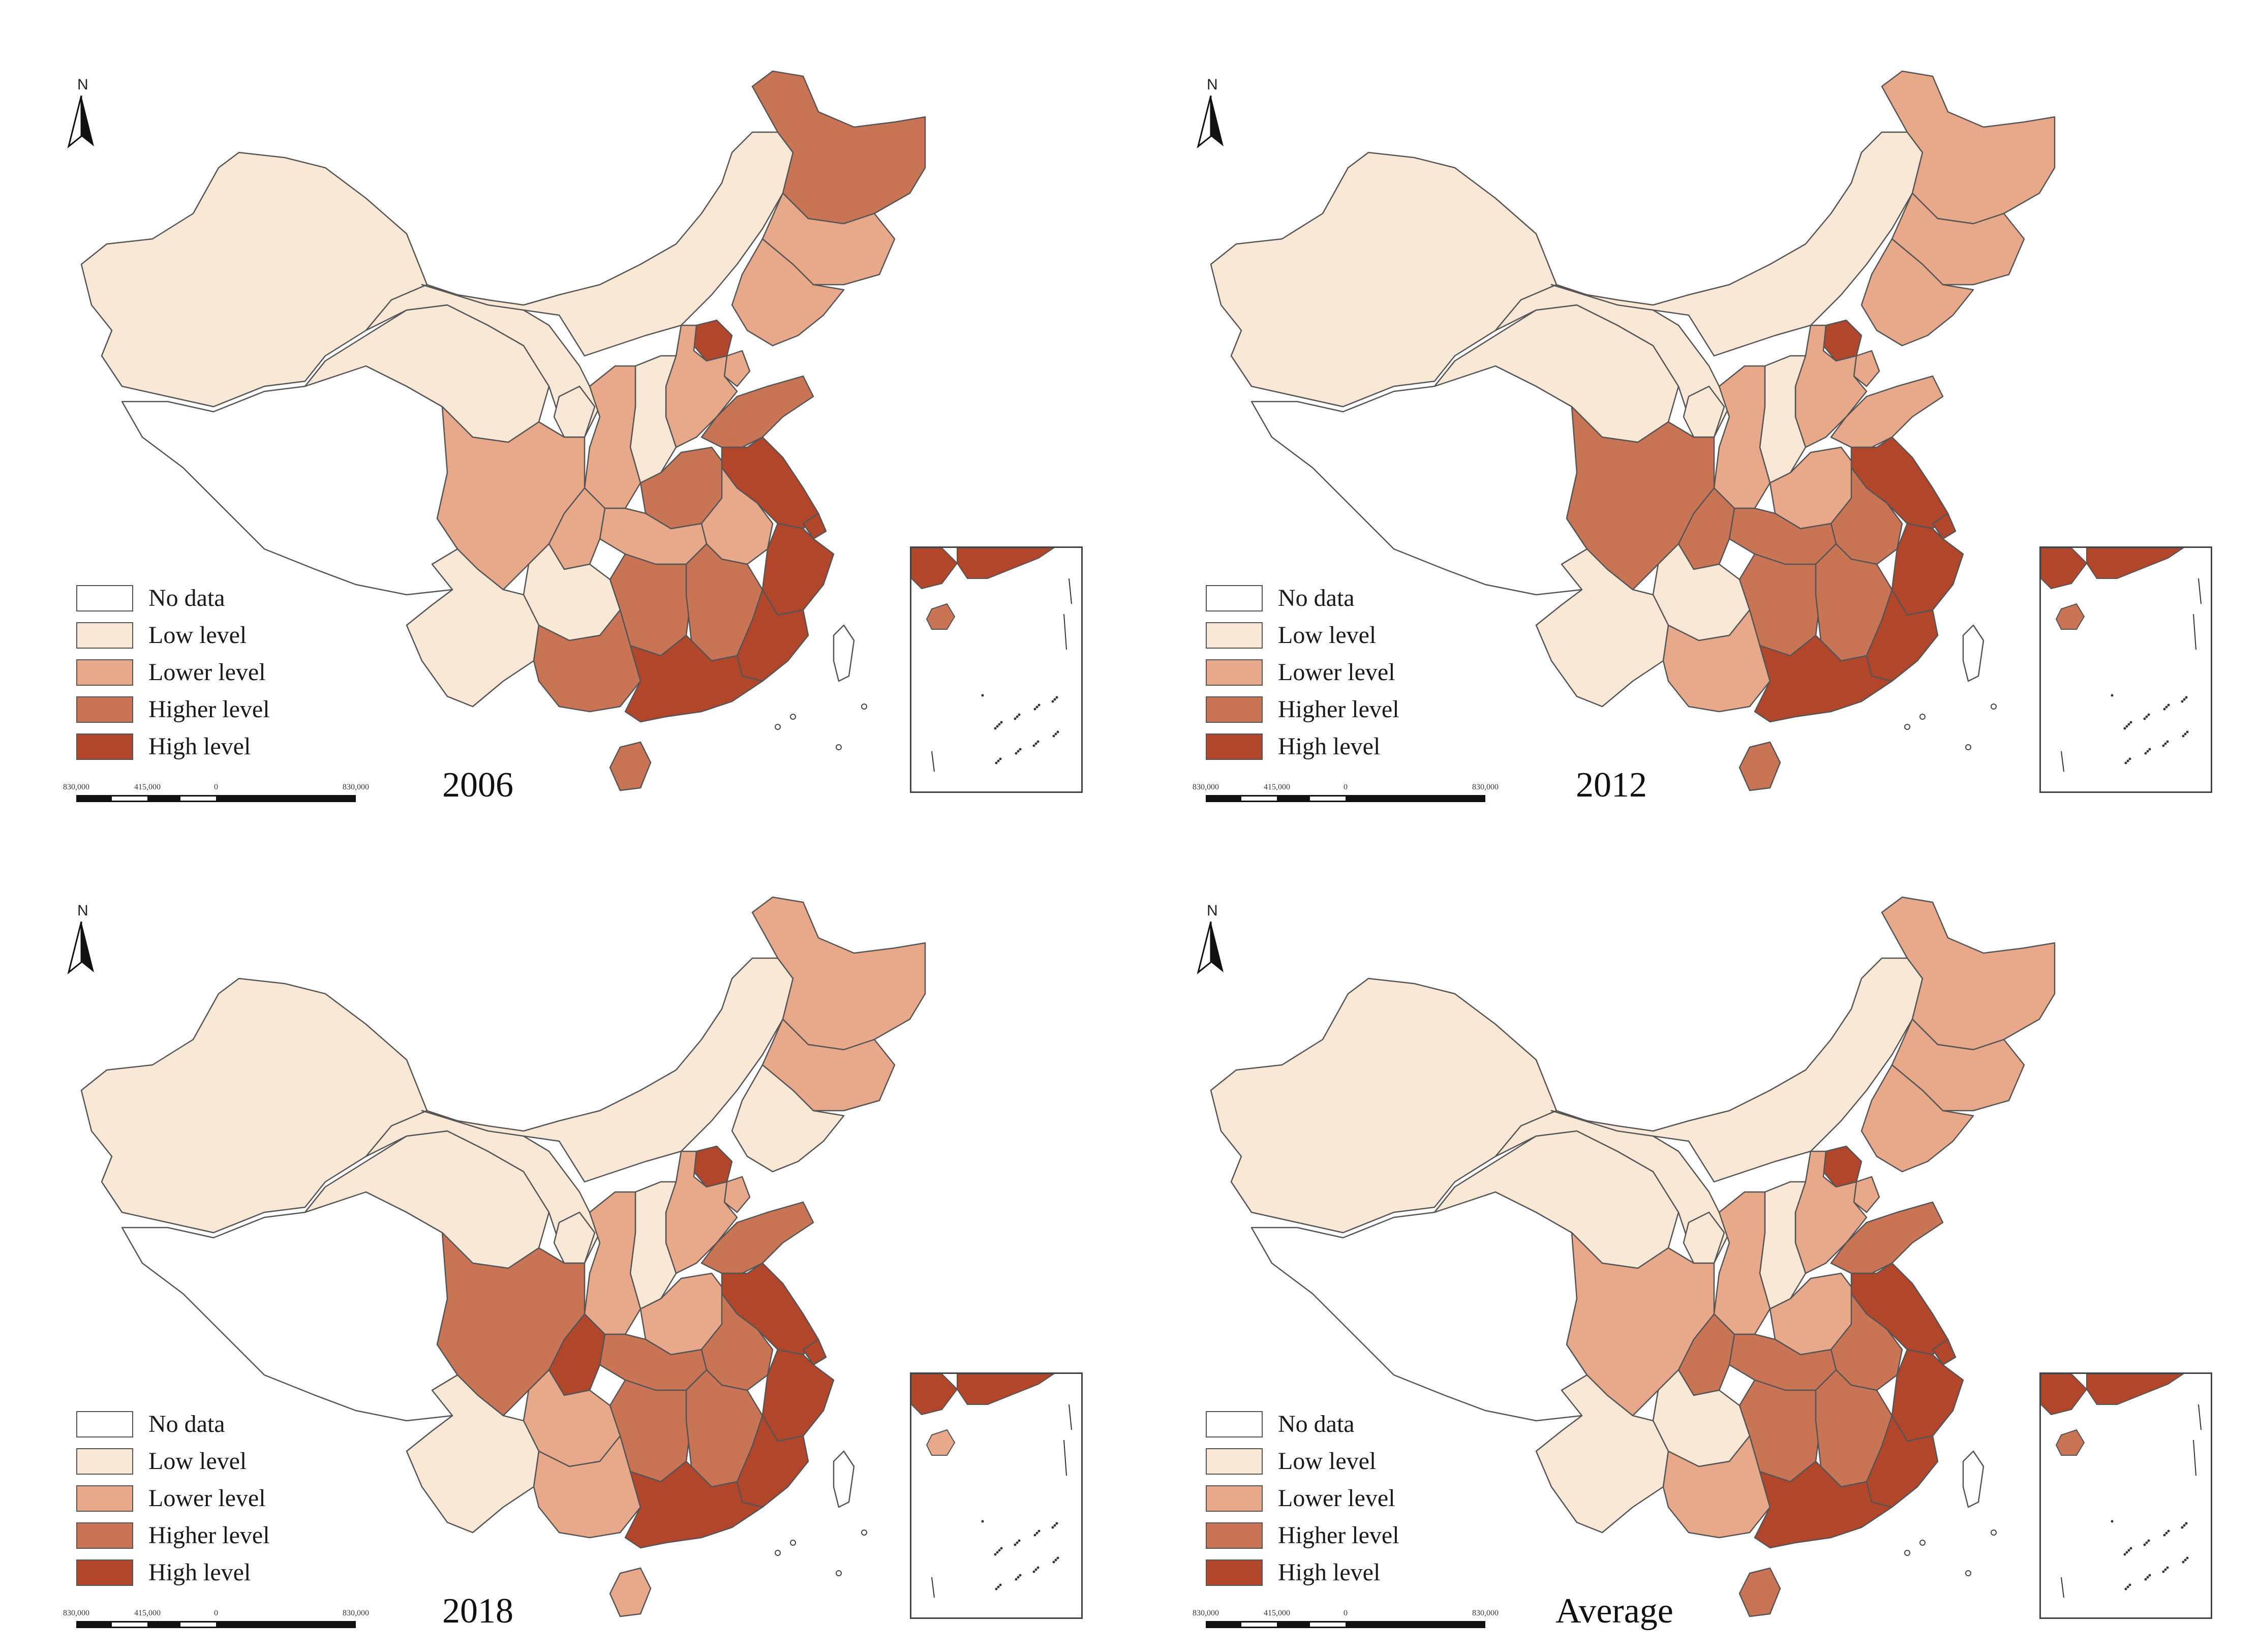  I want to click on north-arrow-icon: N, so click(1211, 112).